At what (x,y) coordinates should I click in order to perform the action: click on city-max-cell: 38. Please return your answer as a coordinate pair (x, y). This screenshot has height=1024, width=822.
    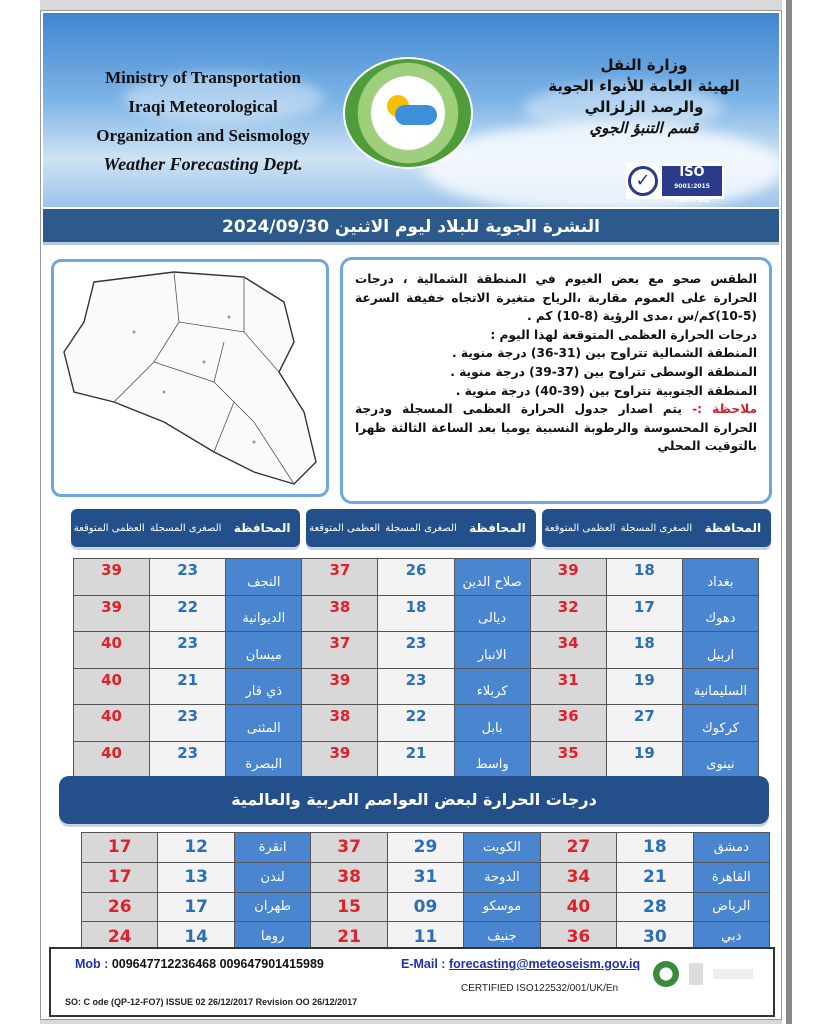
    Looking at the image, I should click on (349, 877).